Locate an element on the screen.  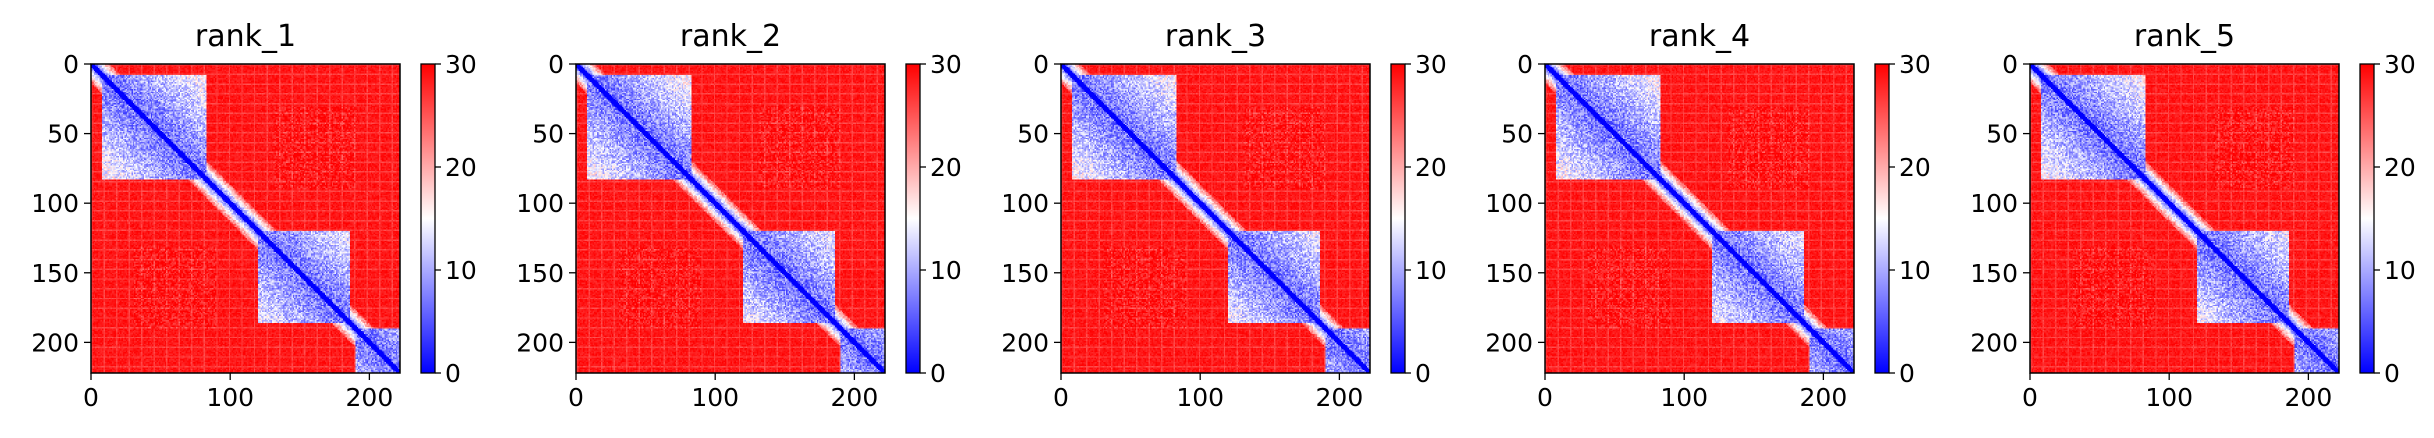
panel-title: rank_2 is located at coordinates (730, 36).